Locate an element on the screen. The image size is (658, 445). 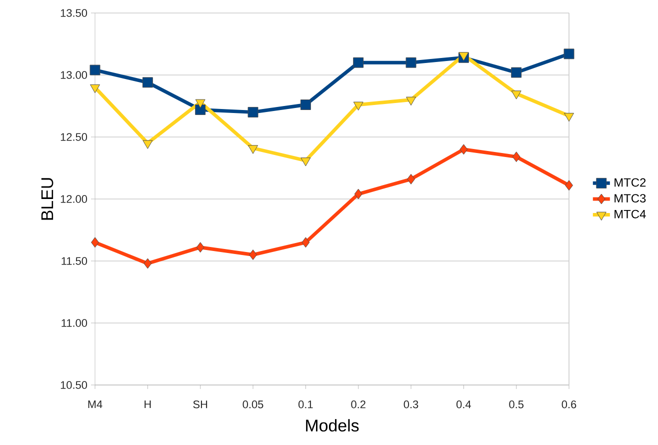
x-tick-label: 0.2 is located at coordinates (358, 404).